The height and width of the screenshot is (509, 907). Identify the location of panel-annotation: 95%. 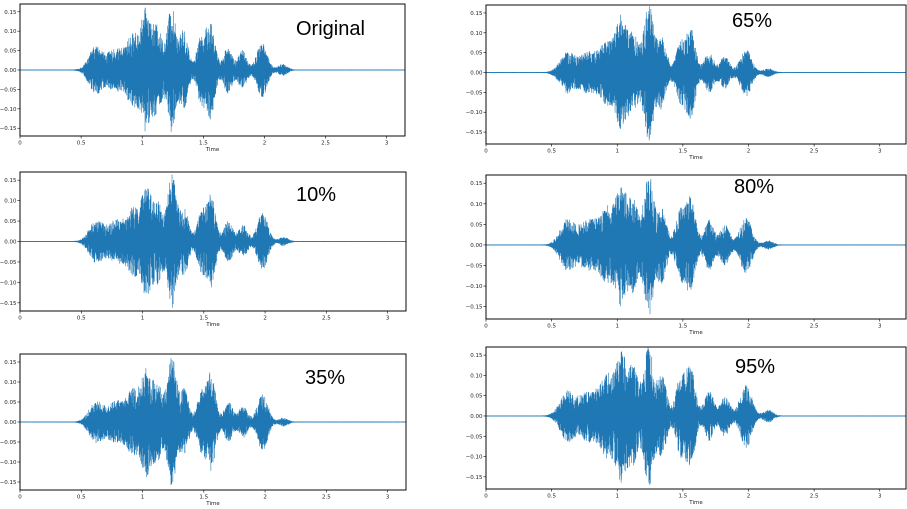
(755, 367).